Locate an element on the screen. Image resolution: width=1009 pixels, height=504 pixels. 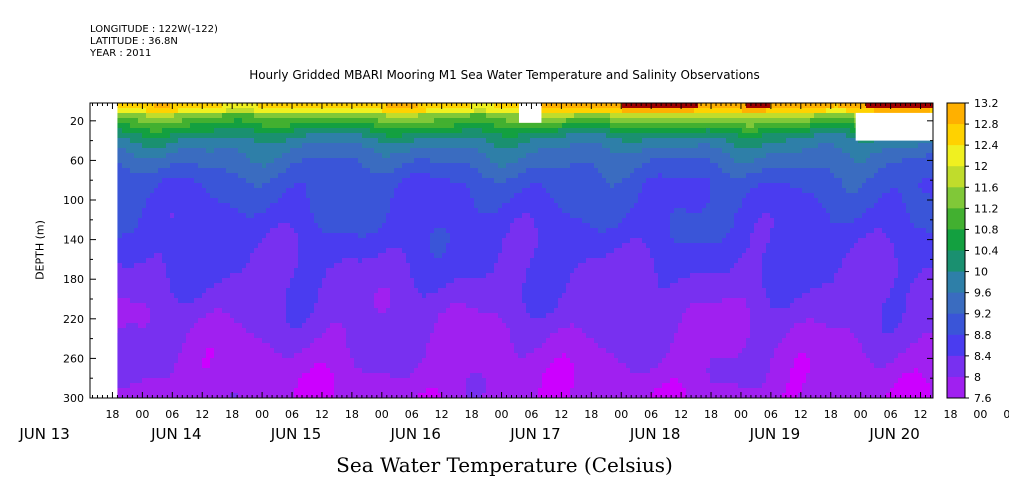
x-day-label: JUN 19 is located at coordinates (774, 434).